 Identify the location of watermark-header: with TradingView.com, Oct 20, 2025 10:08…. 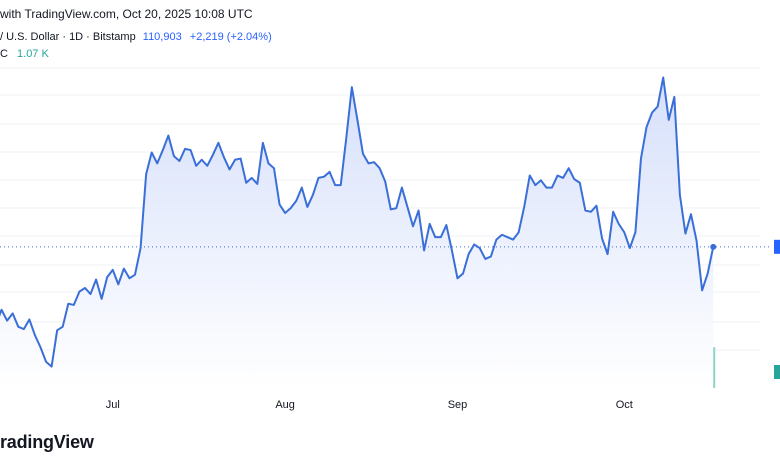
(126, 14).